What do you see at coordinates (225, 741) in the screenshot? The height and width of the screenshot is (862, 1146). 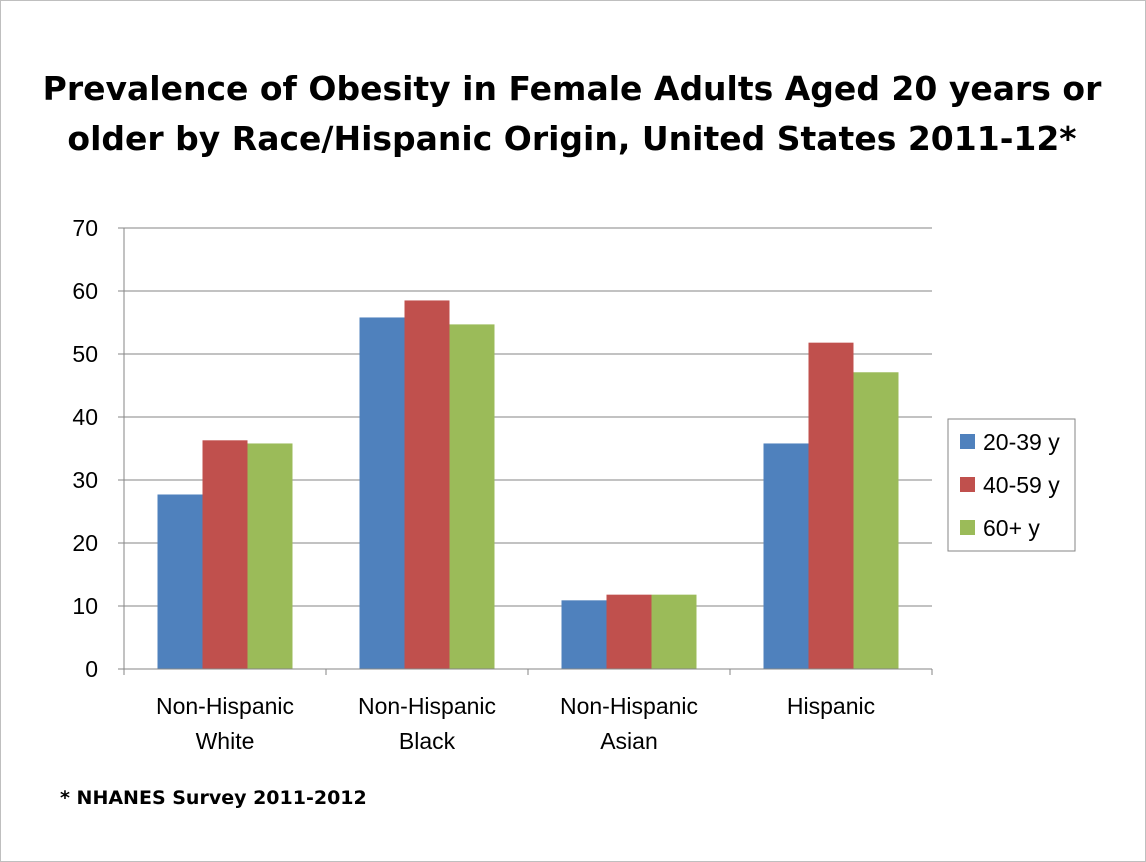 I see `x-category-label: White` at bounding box center [225, 741].